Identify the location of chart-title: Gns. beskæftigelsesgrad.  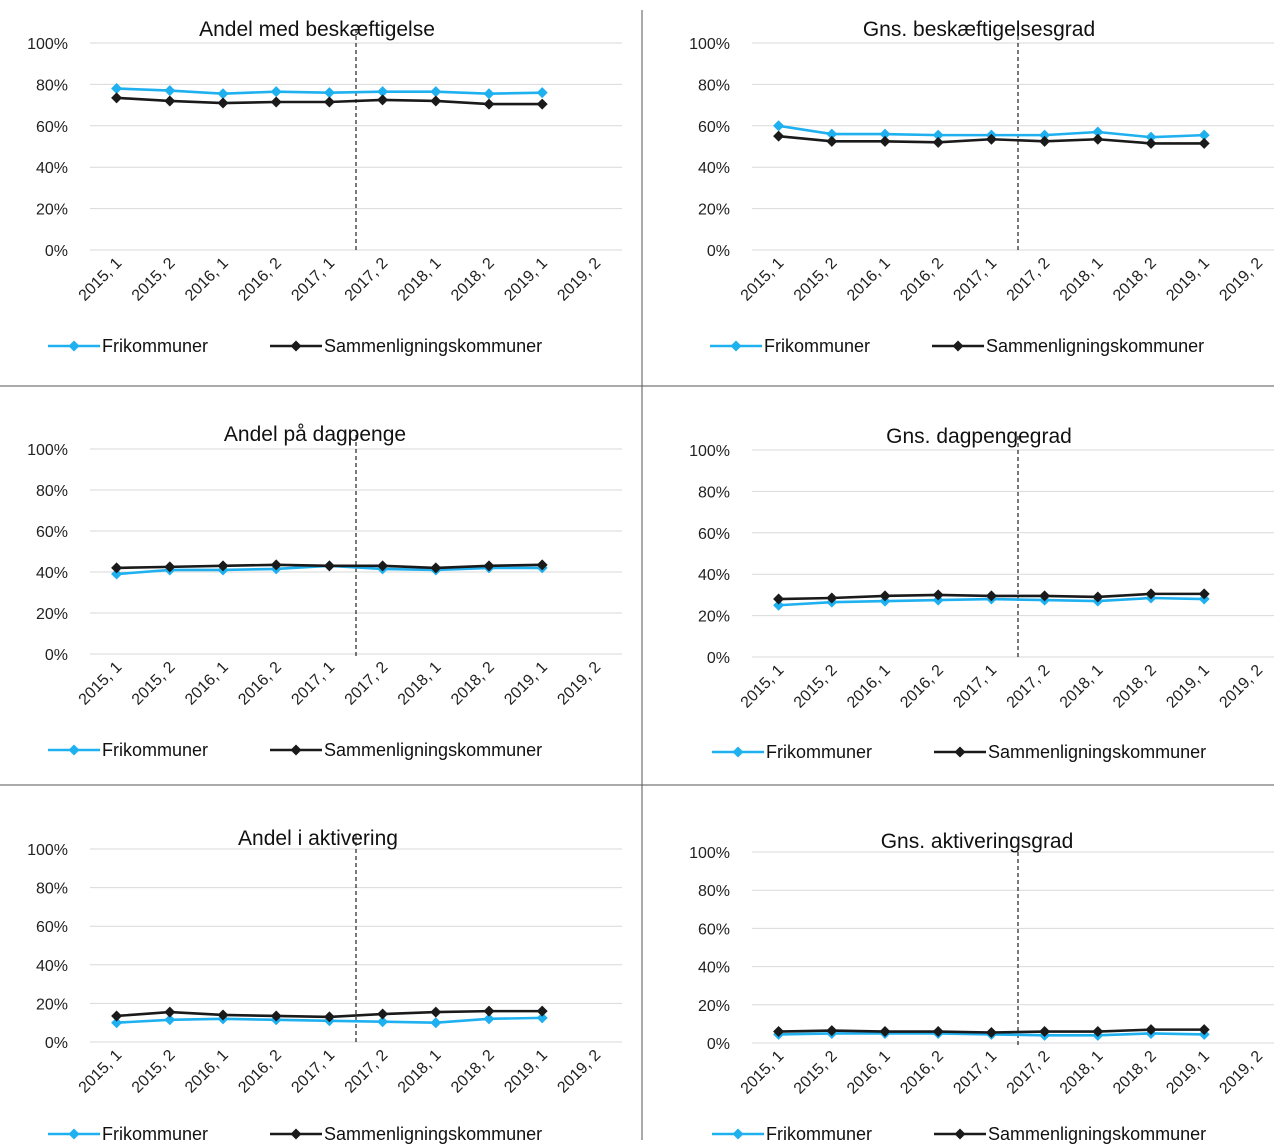
(979, 29).